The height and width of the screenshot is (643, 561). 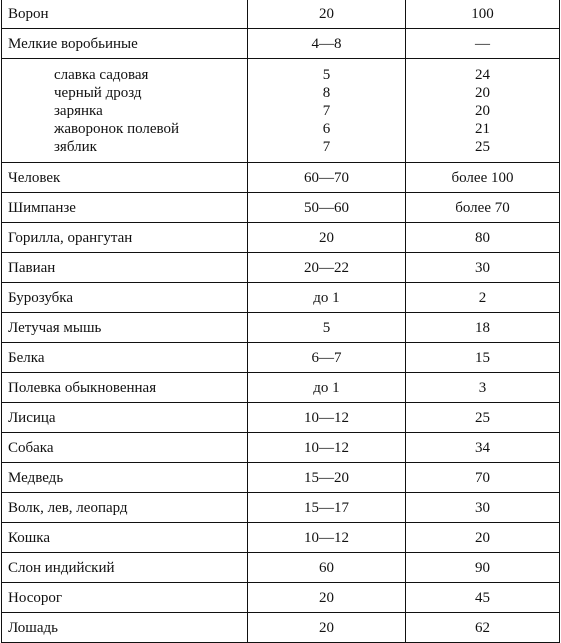 I want to click on species-average-list: 5 8 7 6 7, so click(x=326, y=111).